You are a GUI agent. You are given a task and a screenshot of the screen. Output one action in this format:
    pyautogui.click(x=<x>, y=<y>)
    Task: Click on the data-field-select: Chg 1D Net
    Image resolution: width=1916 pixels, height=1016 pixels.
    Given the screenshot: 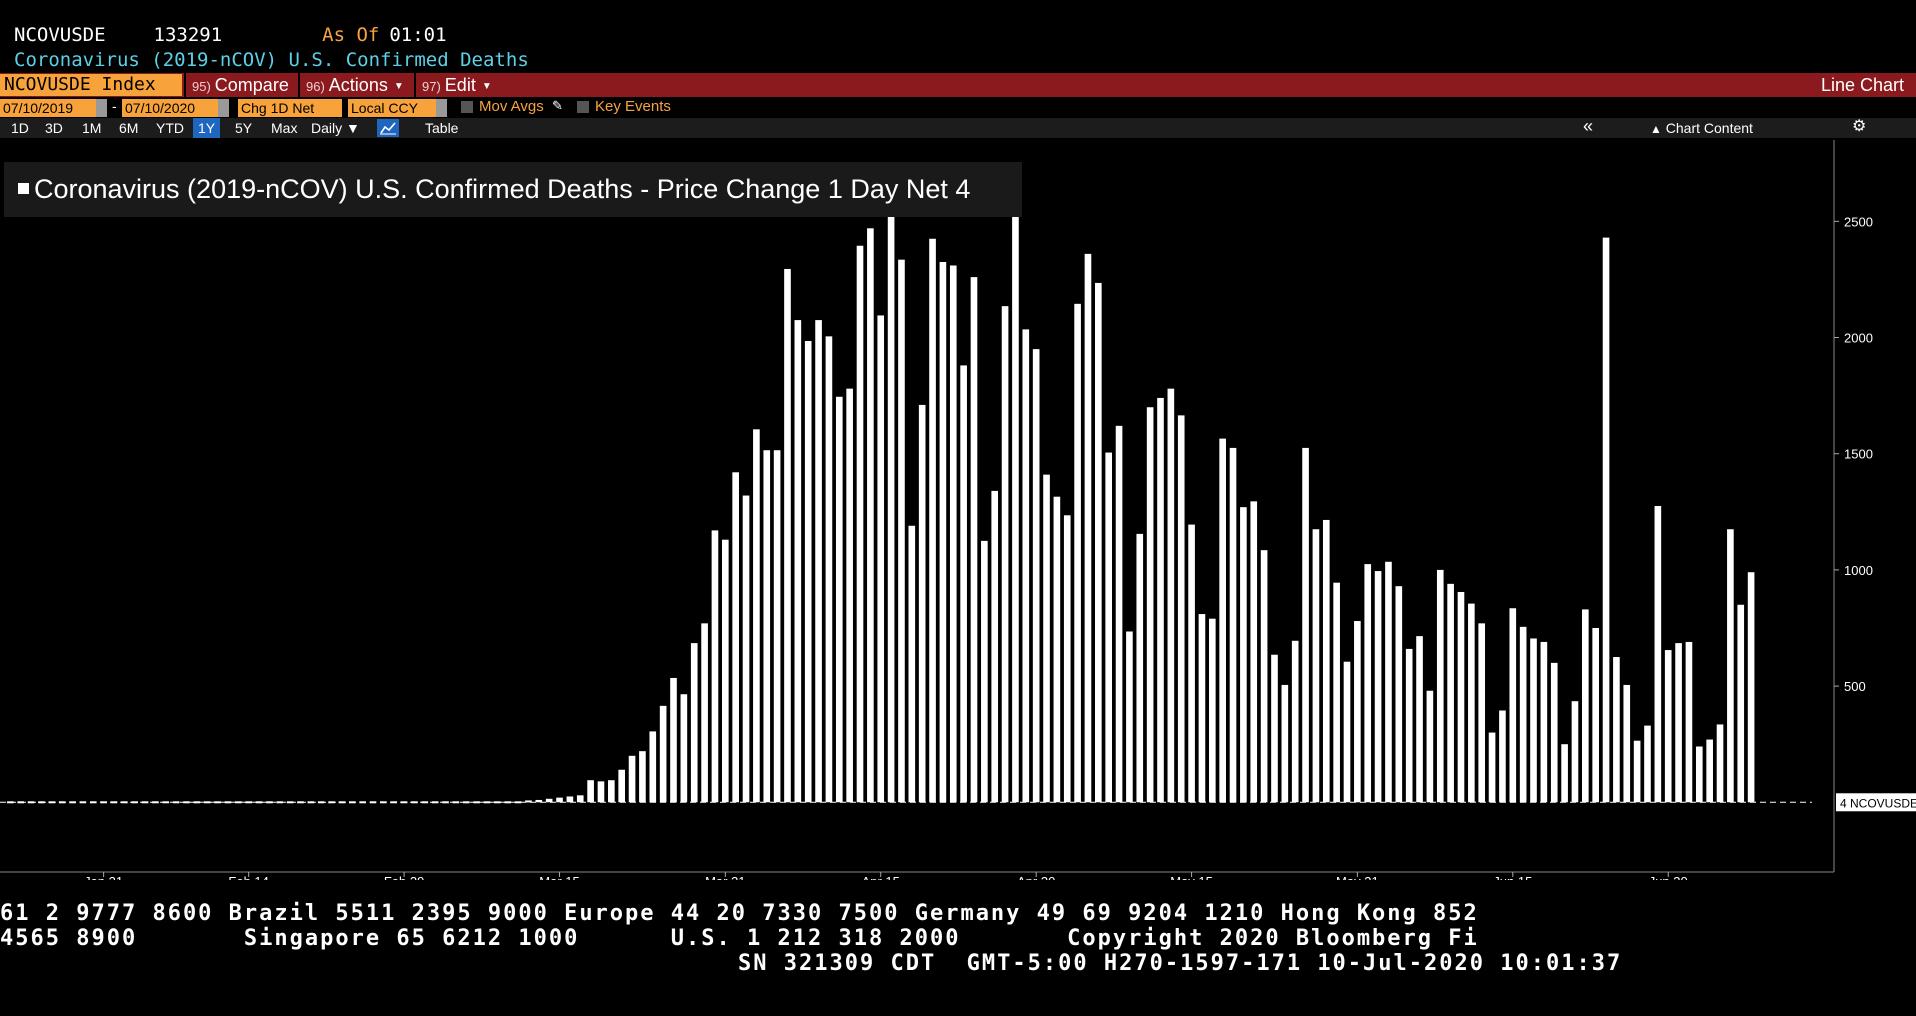 What is the action you would take?
    pyautogui.click(x=290, y=108)
    